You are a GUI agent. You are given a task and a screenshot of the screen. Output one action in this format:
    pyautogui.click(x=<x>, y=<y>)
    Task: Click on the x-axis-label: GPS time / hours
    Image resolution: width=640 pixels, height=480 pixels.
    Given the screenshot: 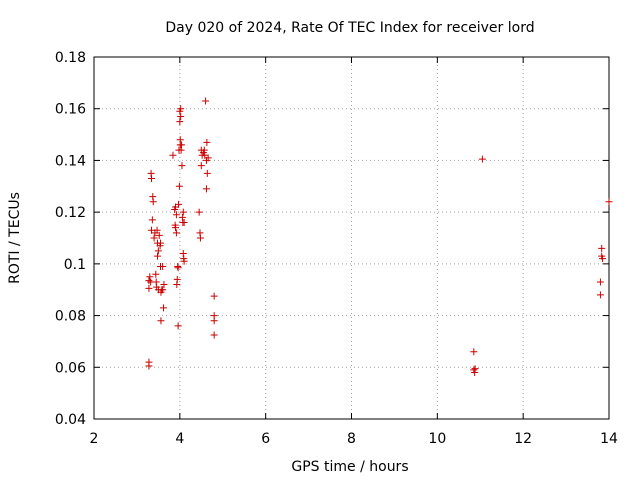 What is the action you would take?
    pyautogui.click(x=349, y=467)
    